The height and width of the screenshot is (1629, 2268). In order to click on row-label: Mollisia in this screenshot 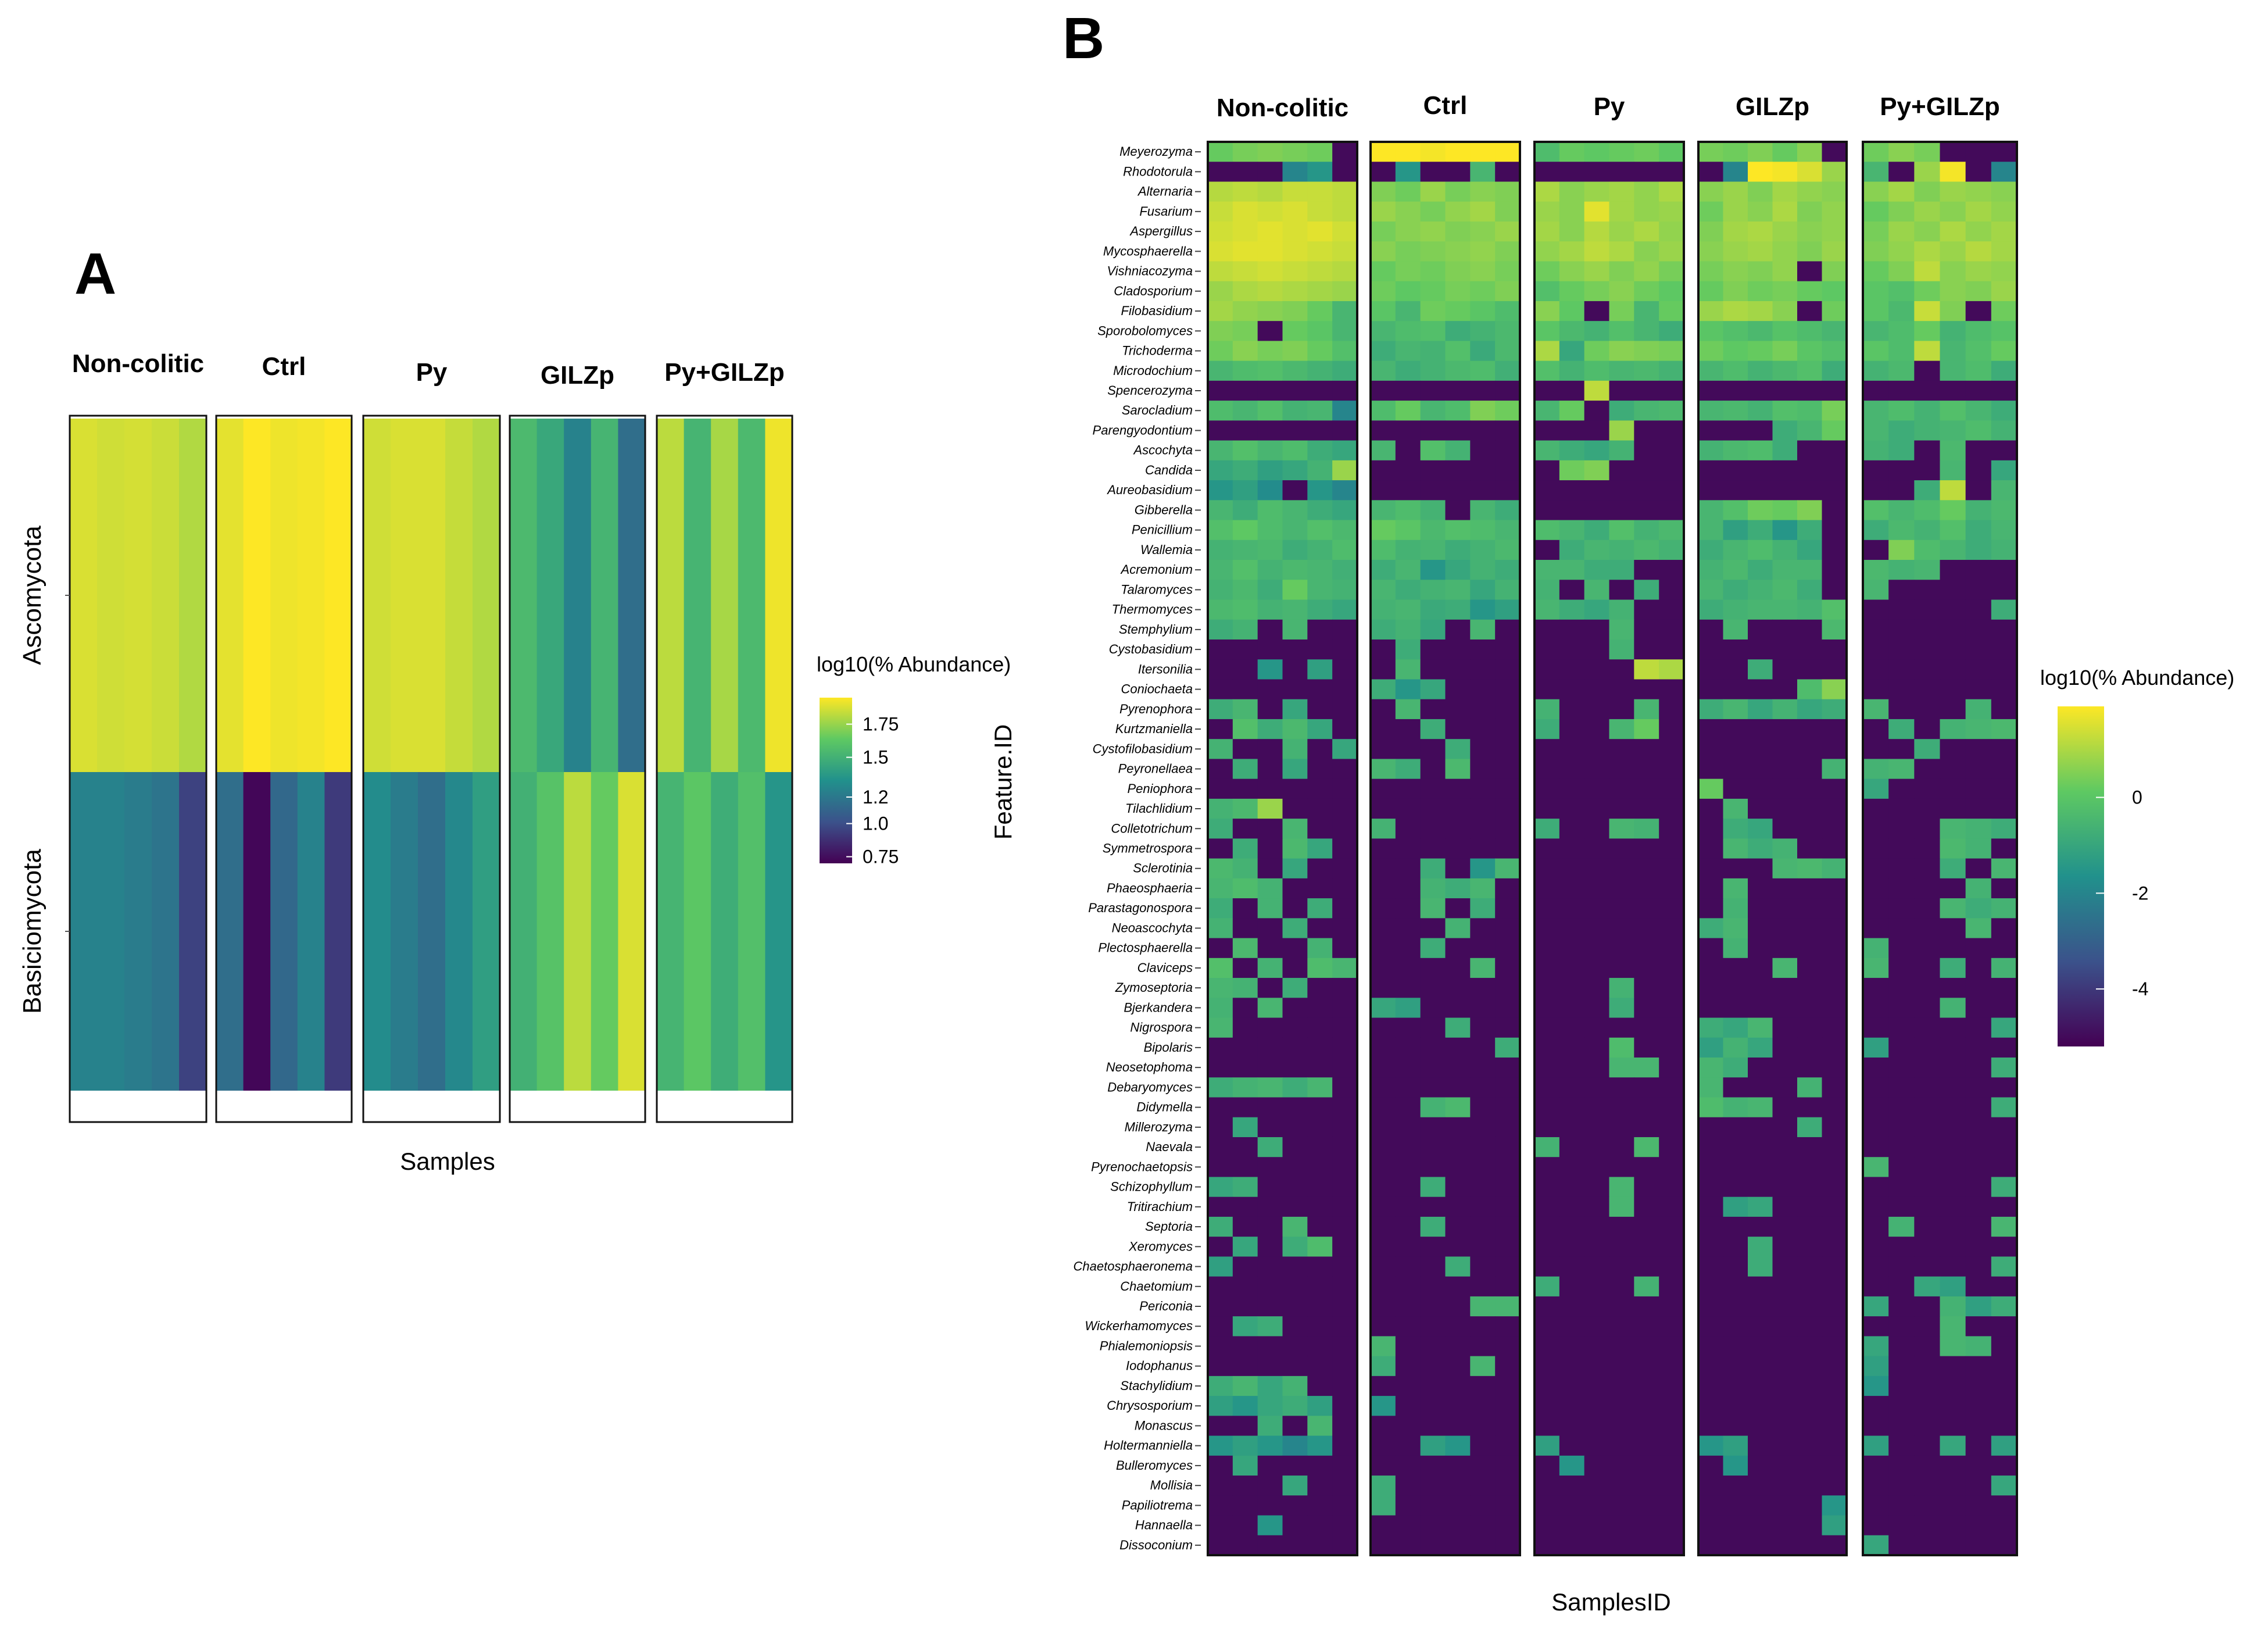, I will do `click(1171, 1485)`.